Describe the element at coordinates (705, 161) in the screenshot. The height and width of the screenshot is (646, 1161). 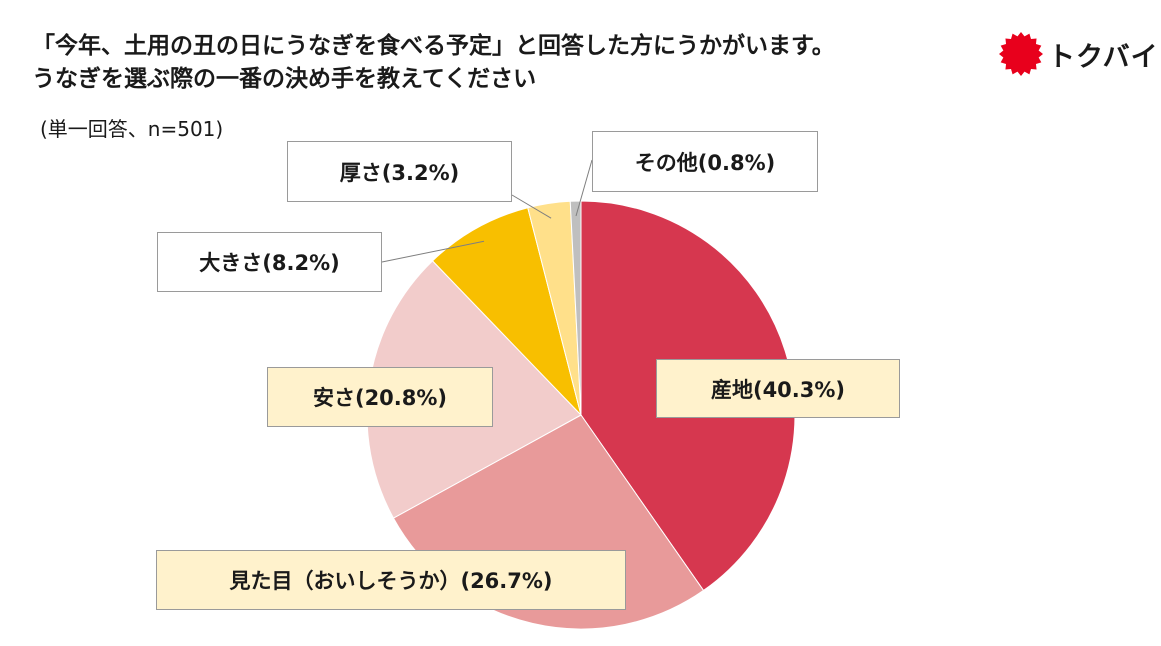
I see `label-sonota: その他(0.8%)` at that location.